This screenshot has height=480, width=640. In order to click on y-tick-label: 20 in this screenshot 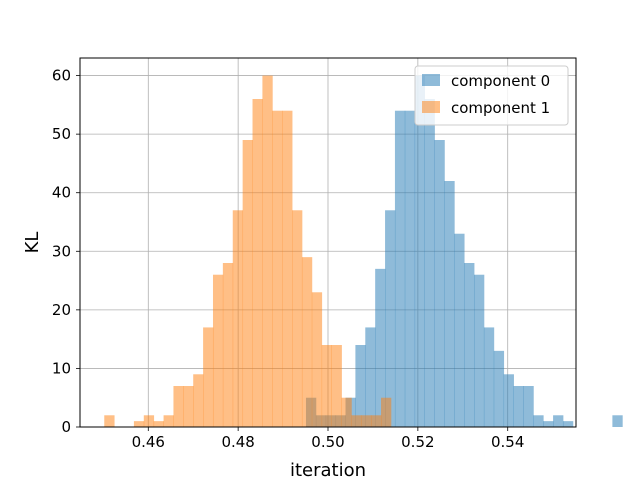, I will do `click(61, 310)`.